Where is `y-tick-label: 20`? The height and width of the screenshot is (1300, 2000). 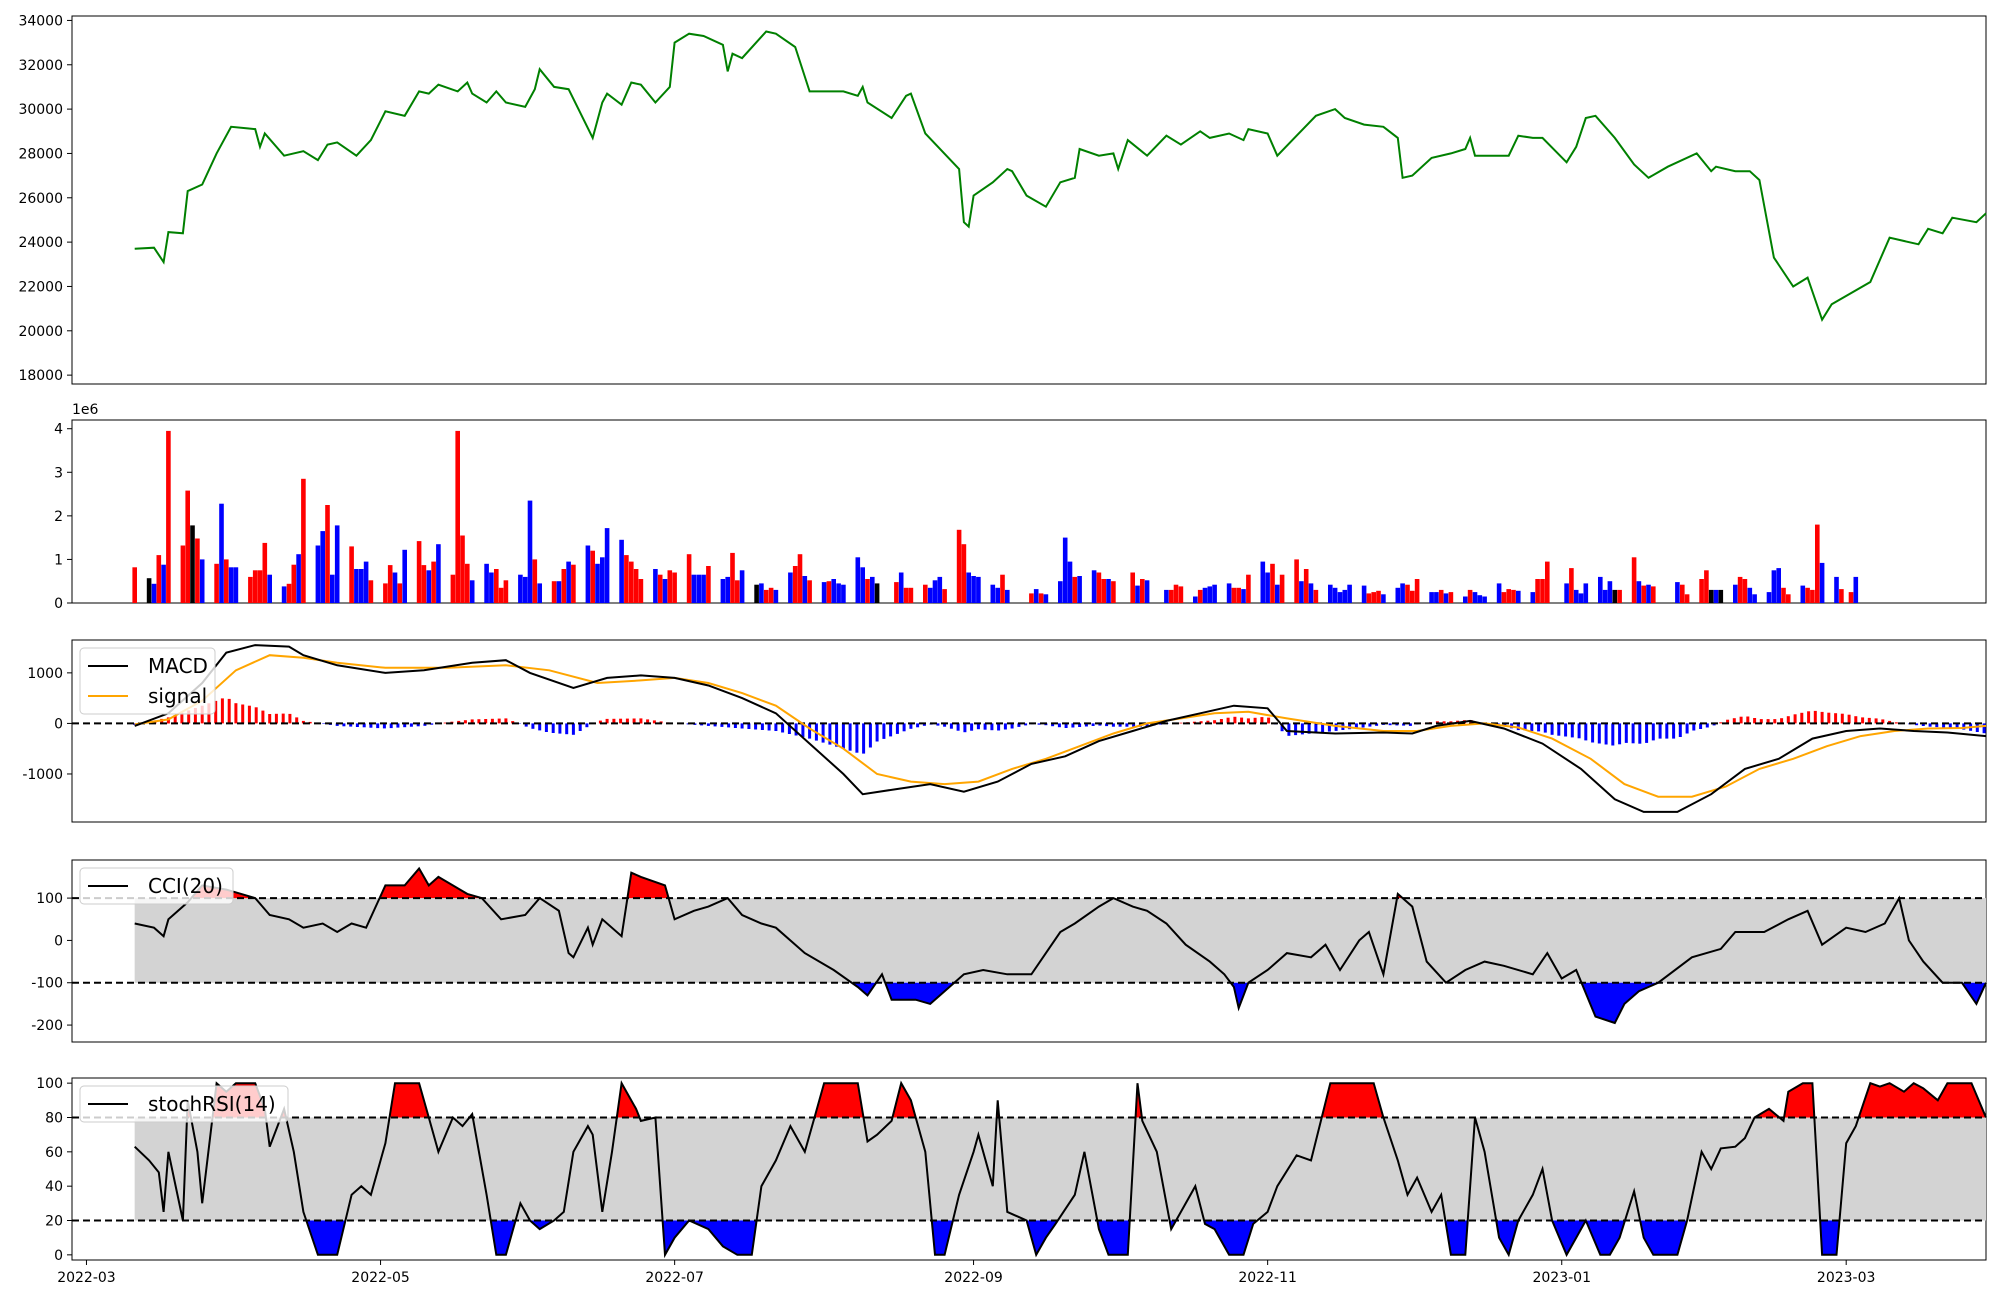 y-tick-label: 20 is located at coordinates (54, 1222).